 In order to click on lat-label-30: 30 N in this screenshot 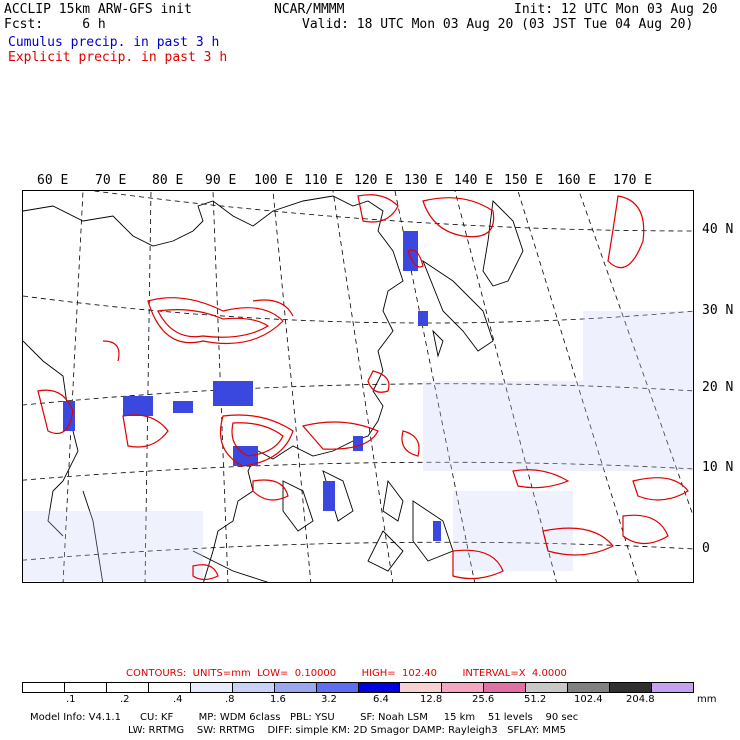, I will do `click(718, 310)`.